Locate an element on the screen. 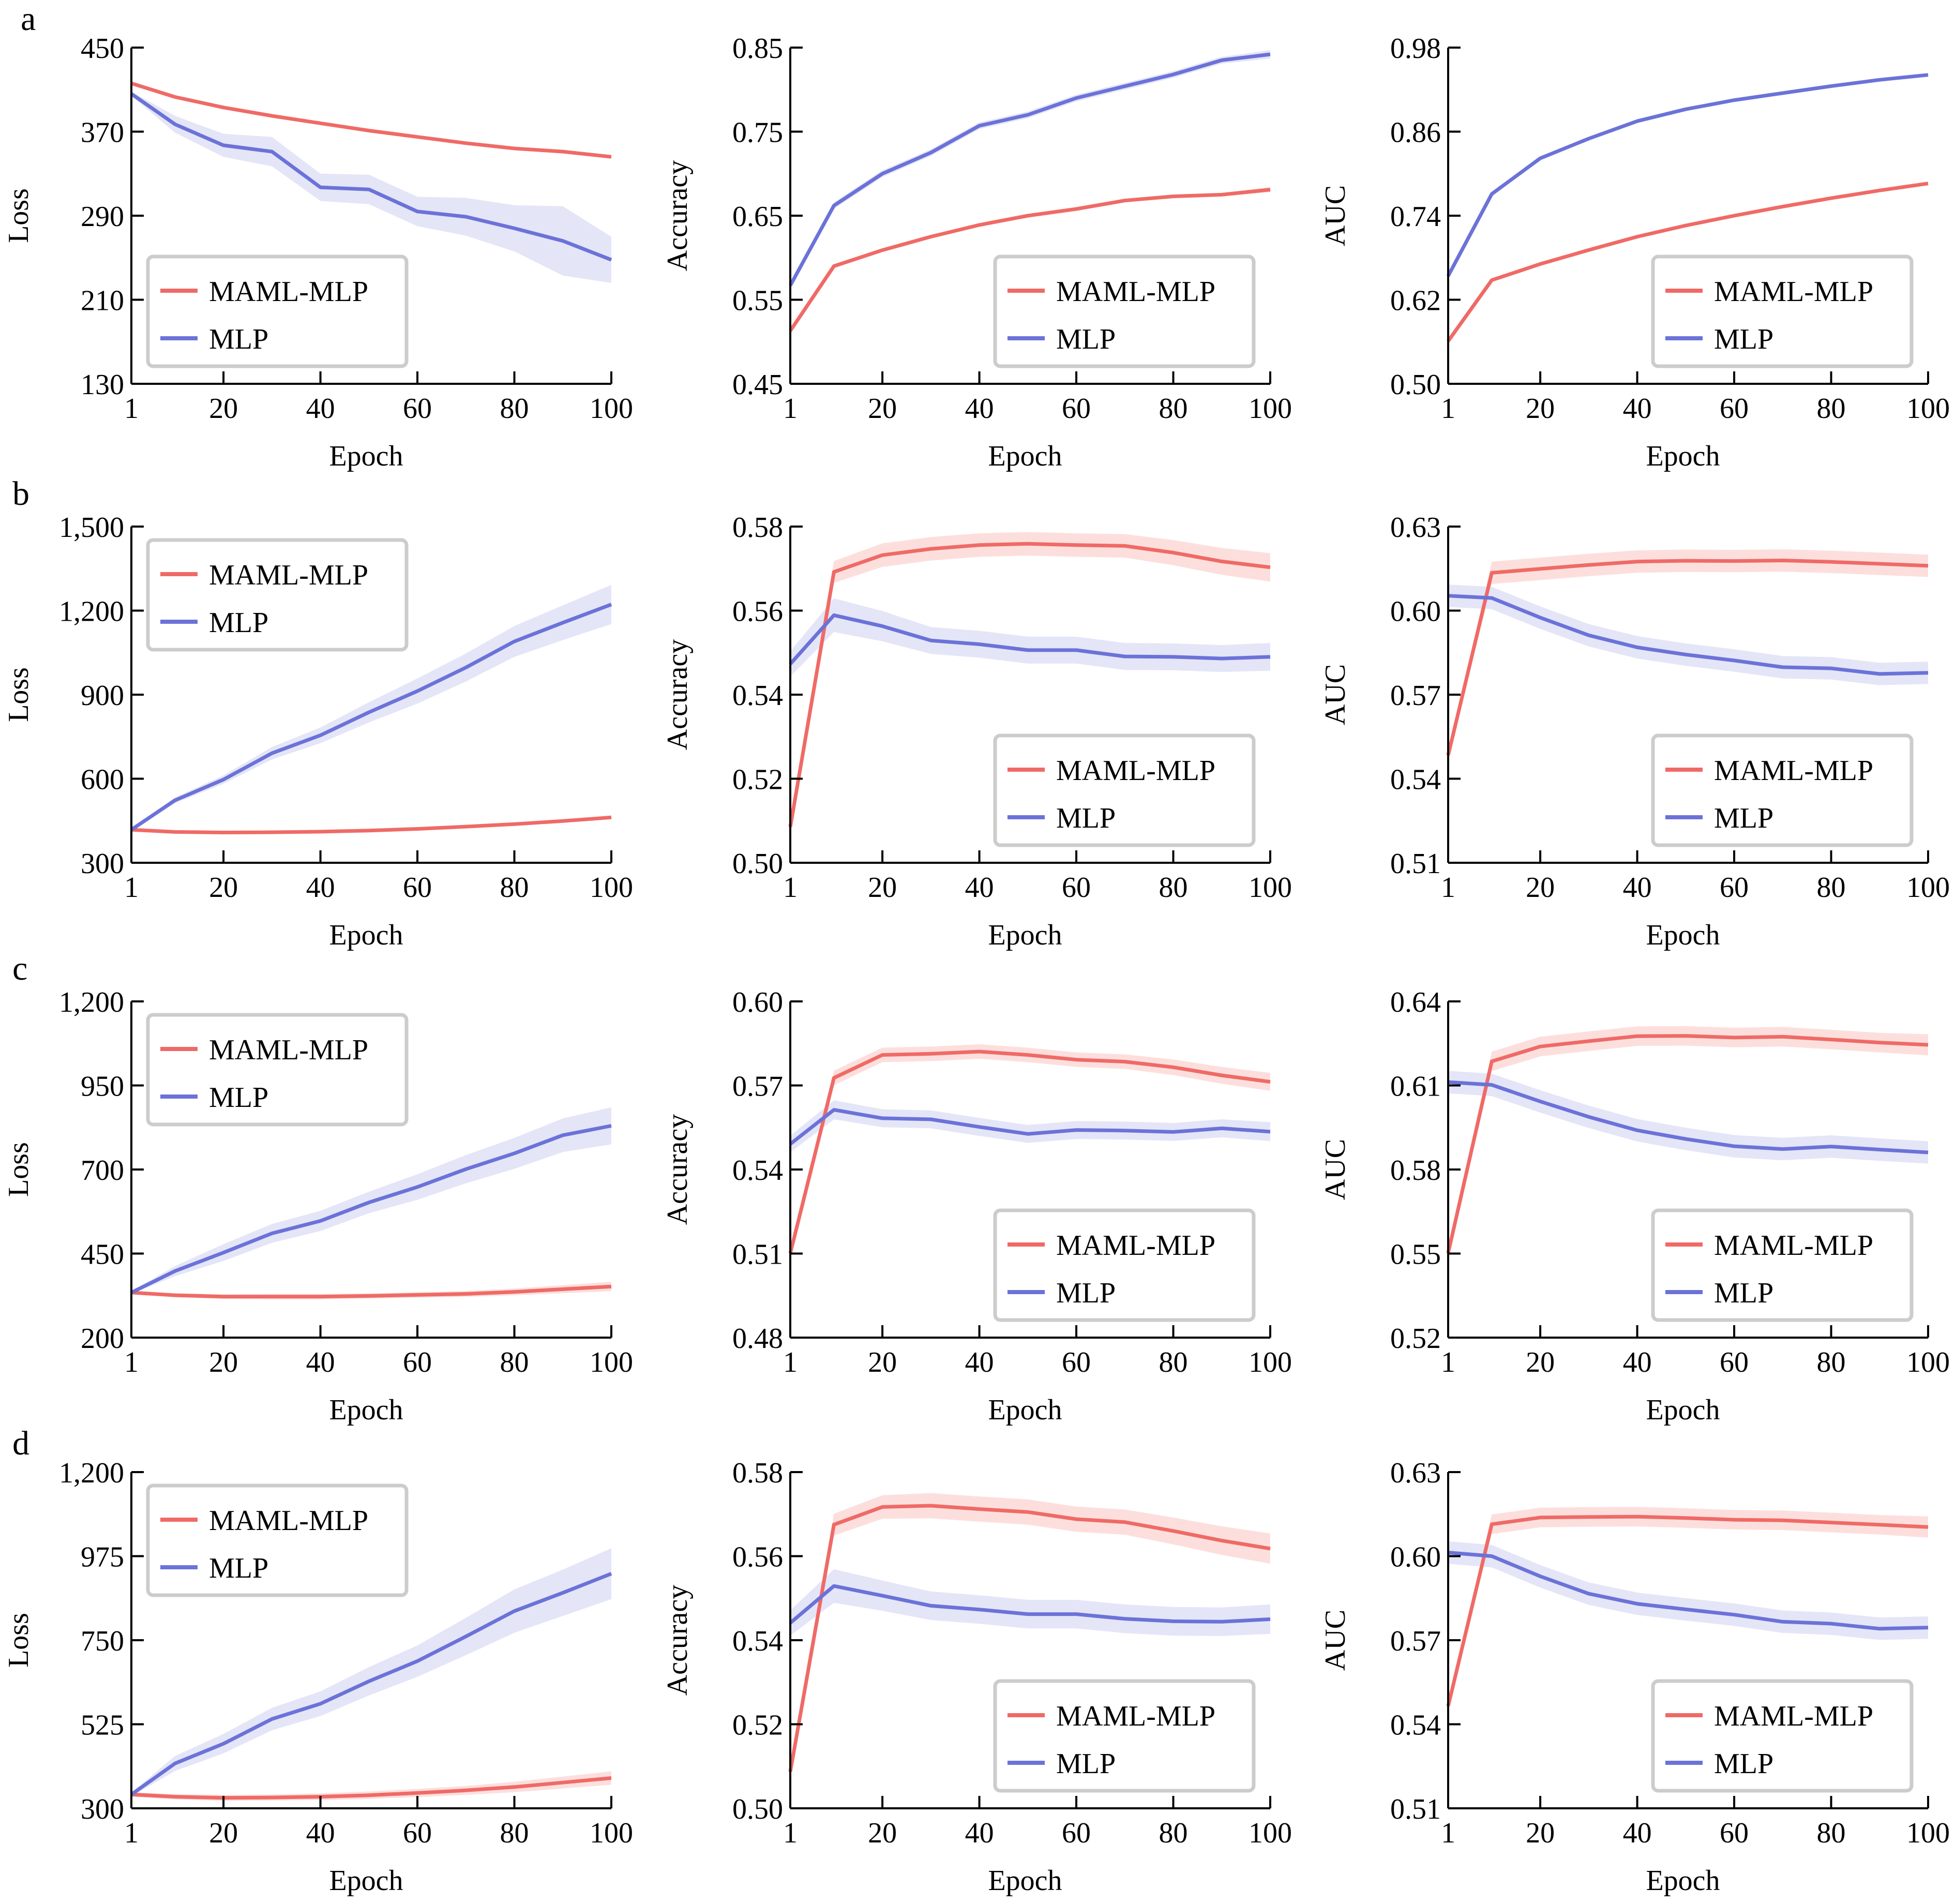 The image size is (1955, 1904). y-axis-label: AUC is located at coordinates (1335, 694).